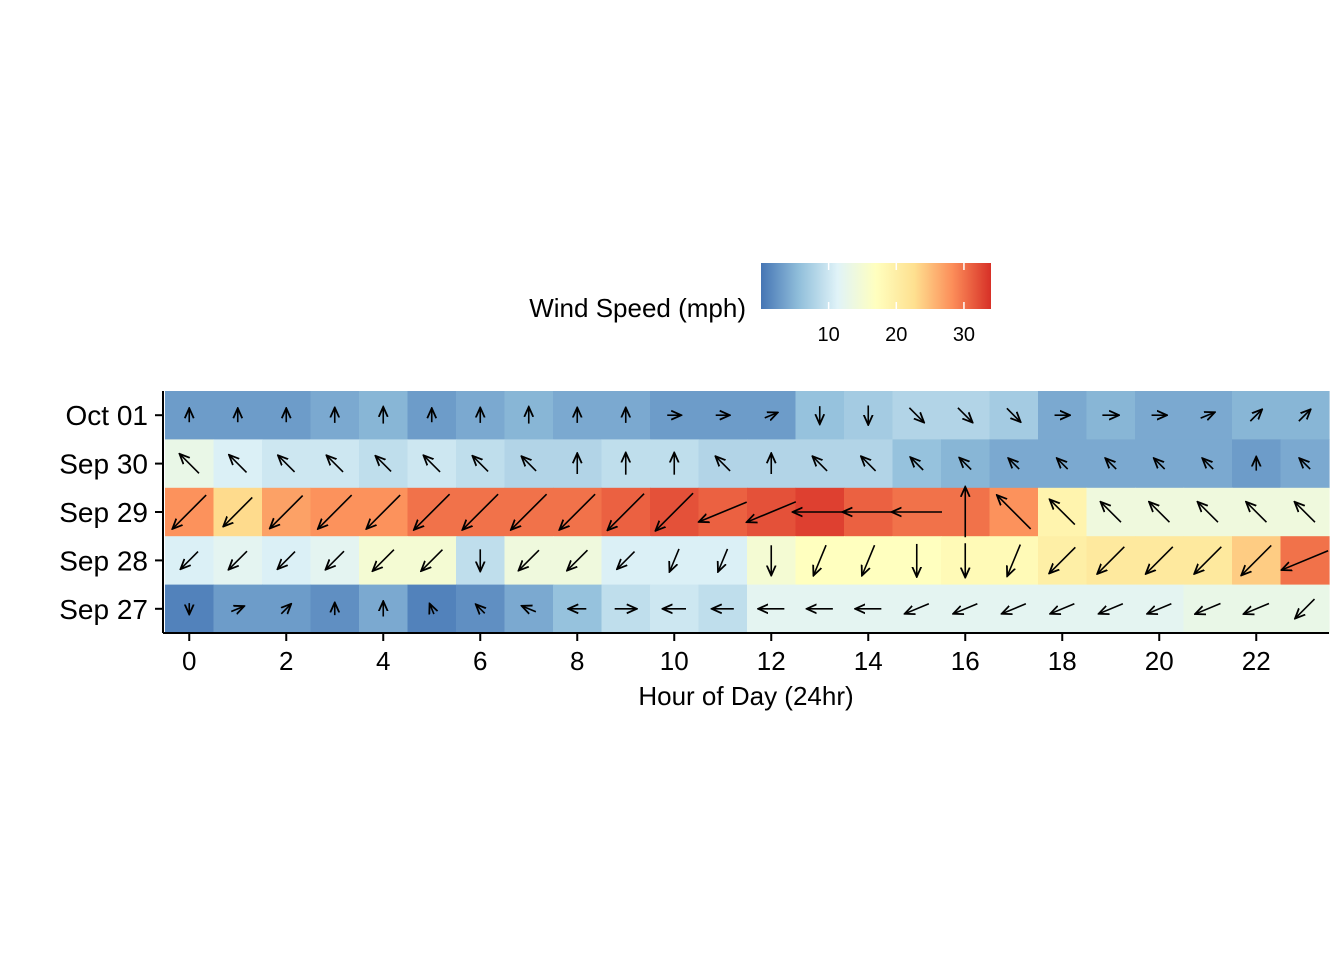 The image size is (1344, 960). Describe the element at coordinates (745, 696) in the screenshot. I see `x-axis-label: Hour of Day (24hr)` at that location.